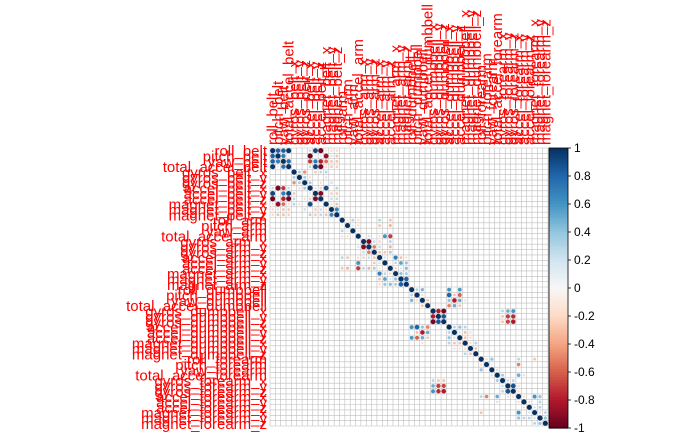  Describe the element at coordinates (438, 84) in the screenshot. I see `column-label: gyros_dumbbell_y` at that location.